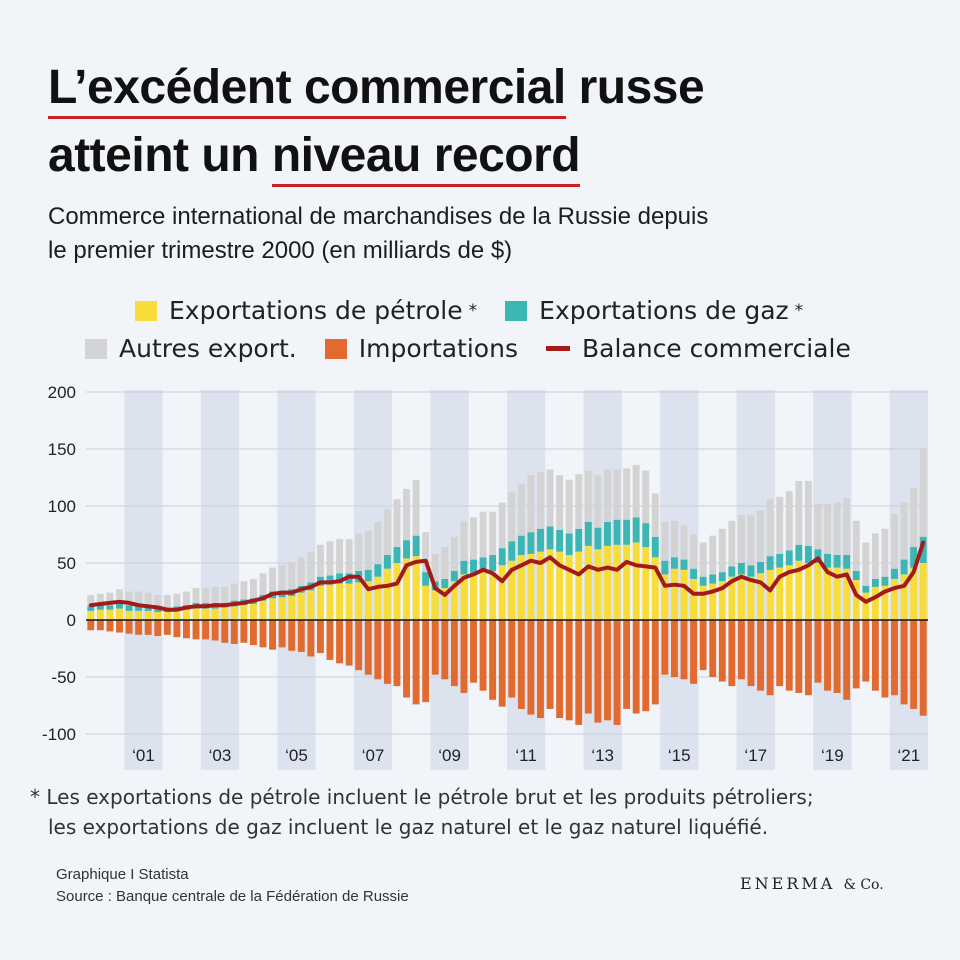 The image size is (960, 960). I want to click on x-tick-label: ‘01, so click(143, 755).